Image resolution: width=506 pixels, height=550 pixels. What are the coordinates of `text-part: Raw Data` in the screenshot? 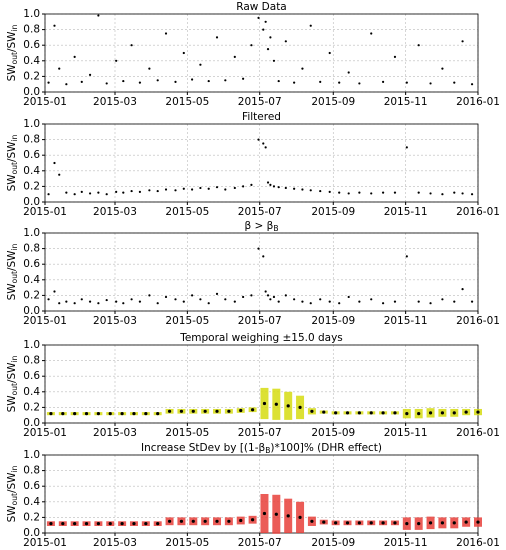 It's located at (261, 7).